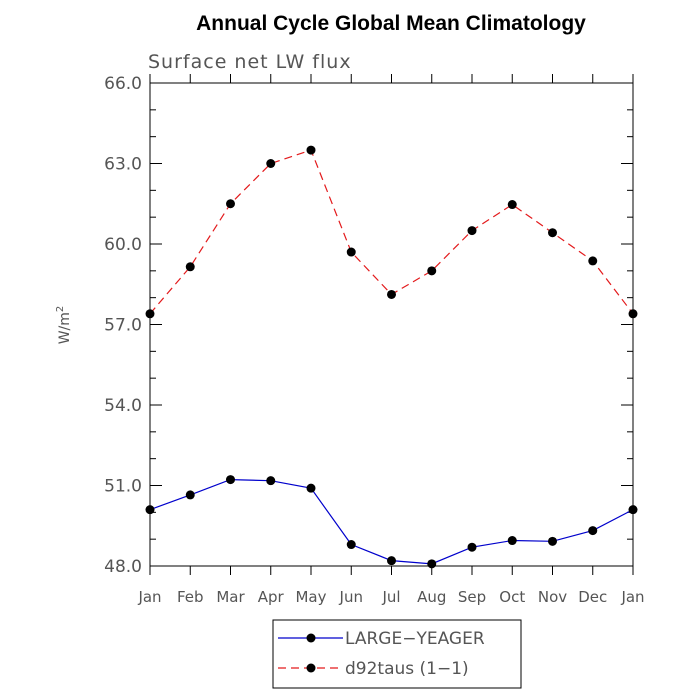 The image size is (700, 700). I want to click on legend-label-0: LARGE−YEAGER, so click(415, 639).